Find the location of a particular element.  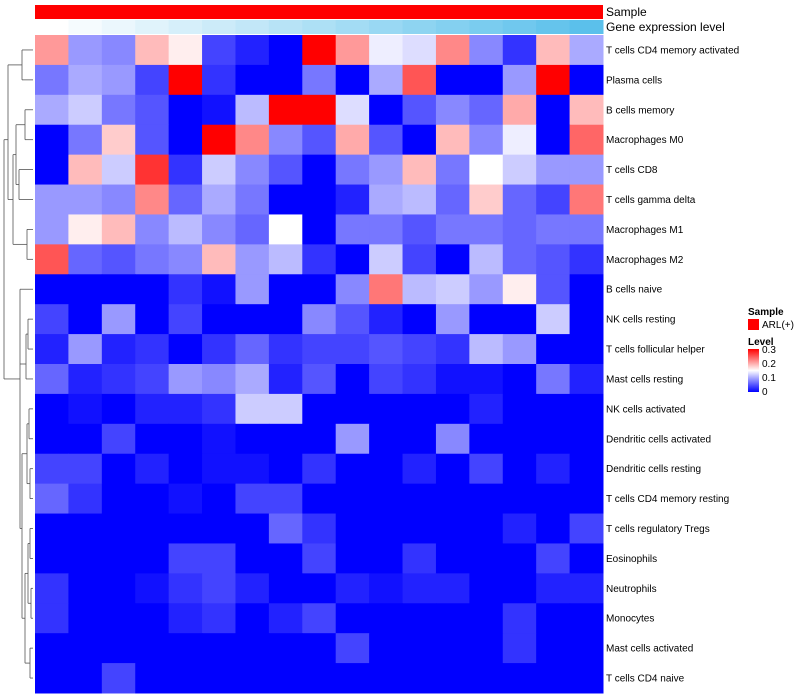

row-label: NK cells activated is located at coordinates (645, 409).